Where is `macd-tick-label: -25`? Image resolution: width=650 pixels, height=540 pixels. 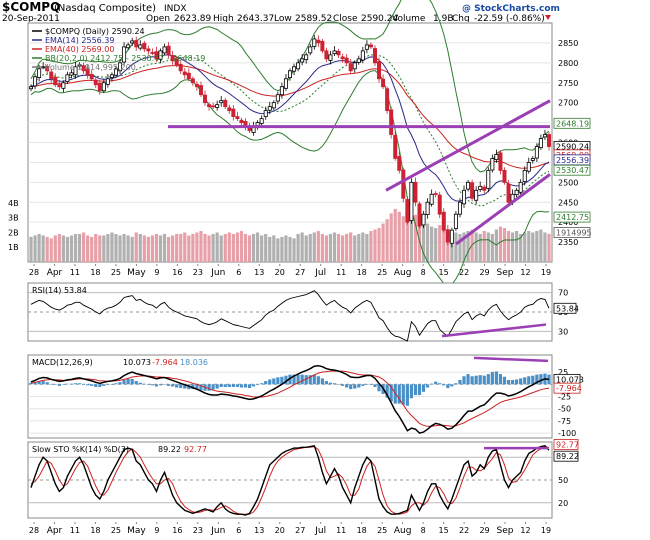 macd-tick-label: -25 is located at coordinates (564, 397).